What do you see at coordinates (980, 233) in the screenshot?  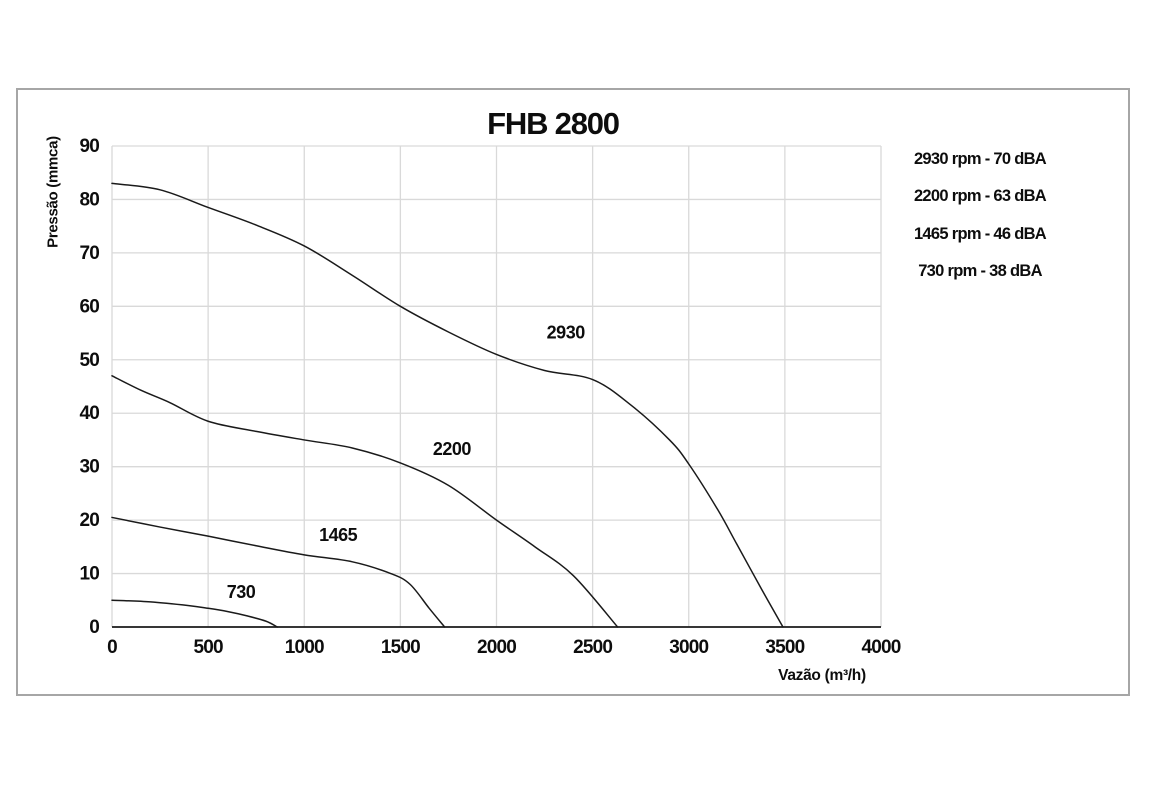 I see `legend-item-1465: 1465 rpm - 46 dBA` at bounding box center [980, 233].